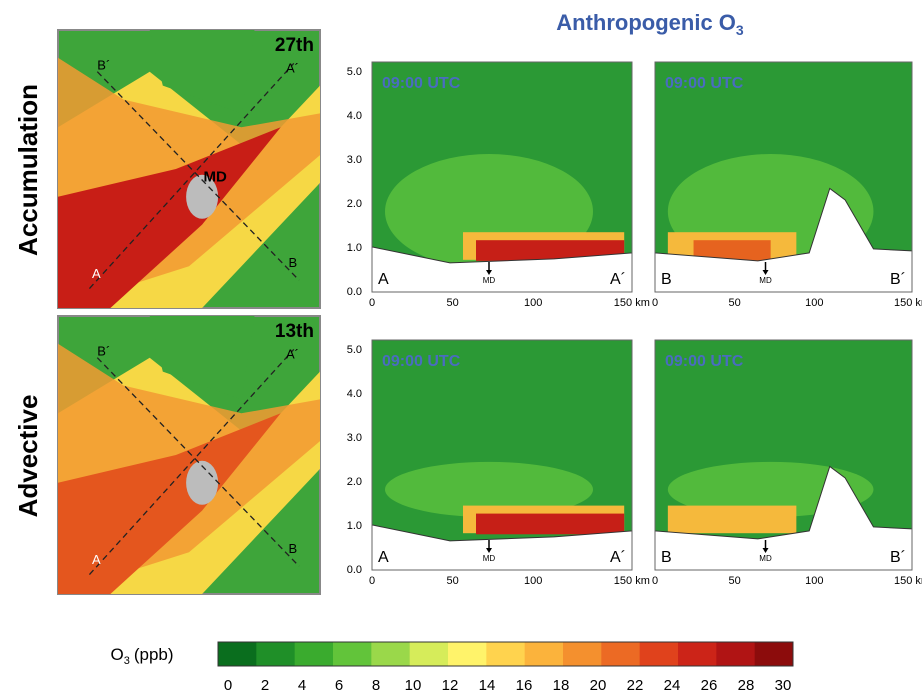 The image size is (922, 697). What do you see at coordinates (169, 503) in the screenshot?
I see `ozone-band-red` at bounding box center [169, 503].